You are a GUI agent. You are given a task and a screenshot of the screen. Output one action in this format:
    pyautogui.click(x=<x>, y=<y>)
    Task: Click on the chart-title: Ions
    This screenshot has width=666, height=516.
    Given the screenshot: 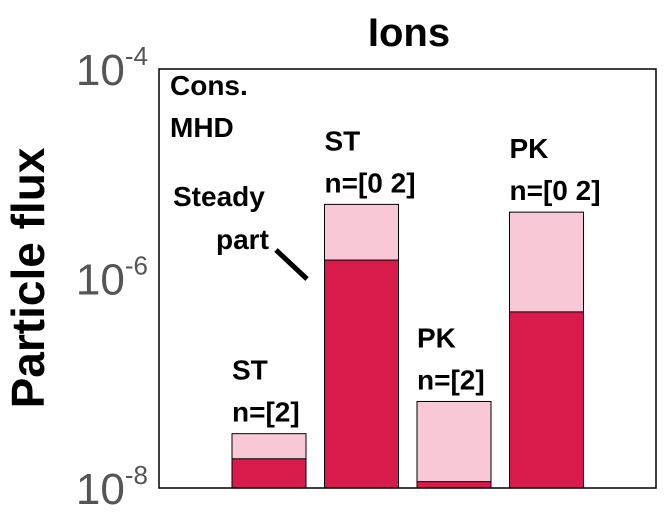 What is the action you would take?
    pyautogui.click(x=409, y=33)
    